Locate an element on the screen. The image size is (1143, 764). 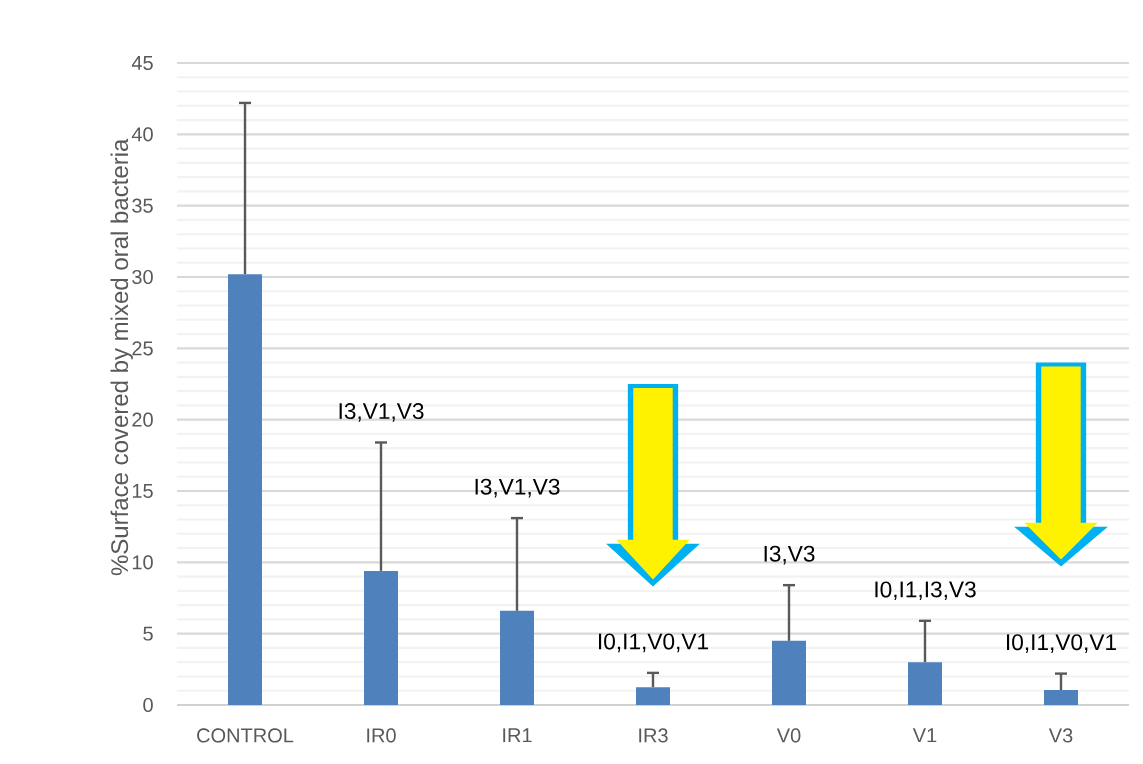
annotation: I0,I1,I3,V3 is located at coordinates (925, 591).